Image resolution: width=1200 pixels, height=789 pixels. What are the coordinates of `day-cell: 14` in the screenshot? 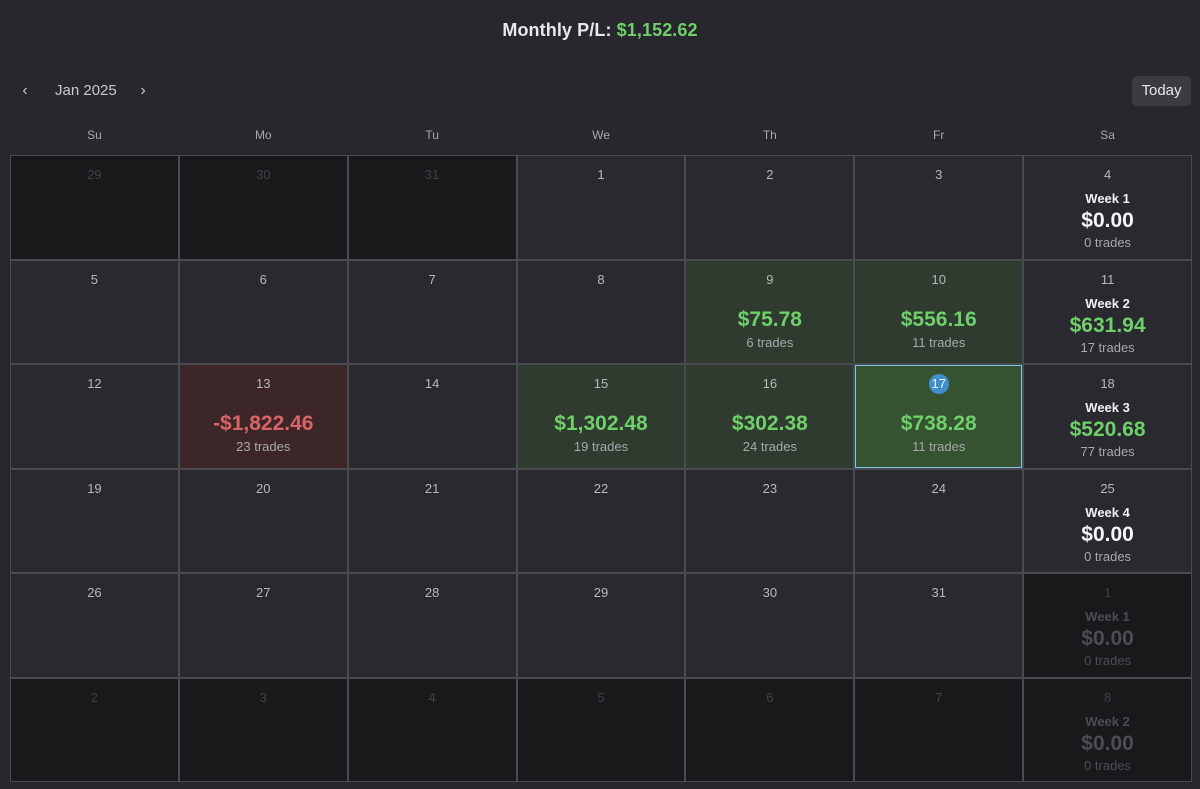 It's located at (432, 416).